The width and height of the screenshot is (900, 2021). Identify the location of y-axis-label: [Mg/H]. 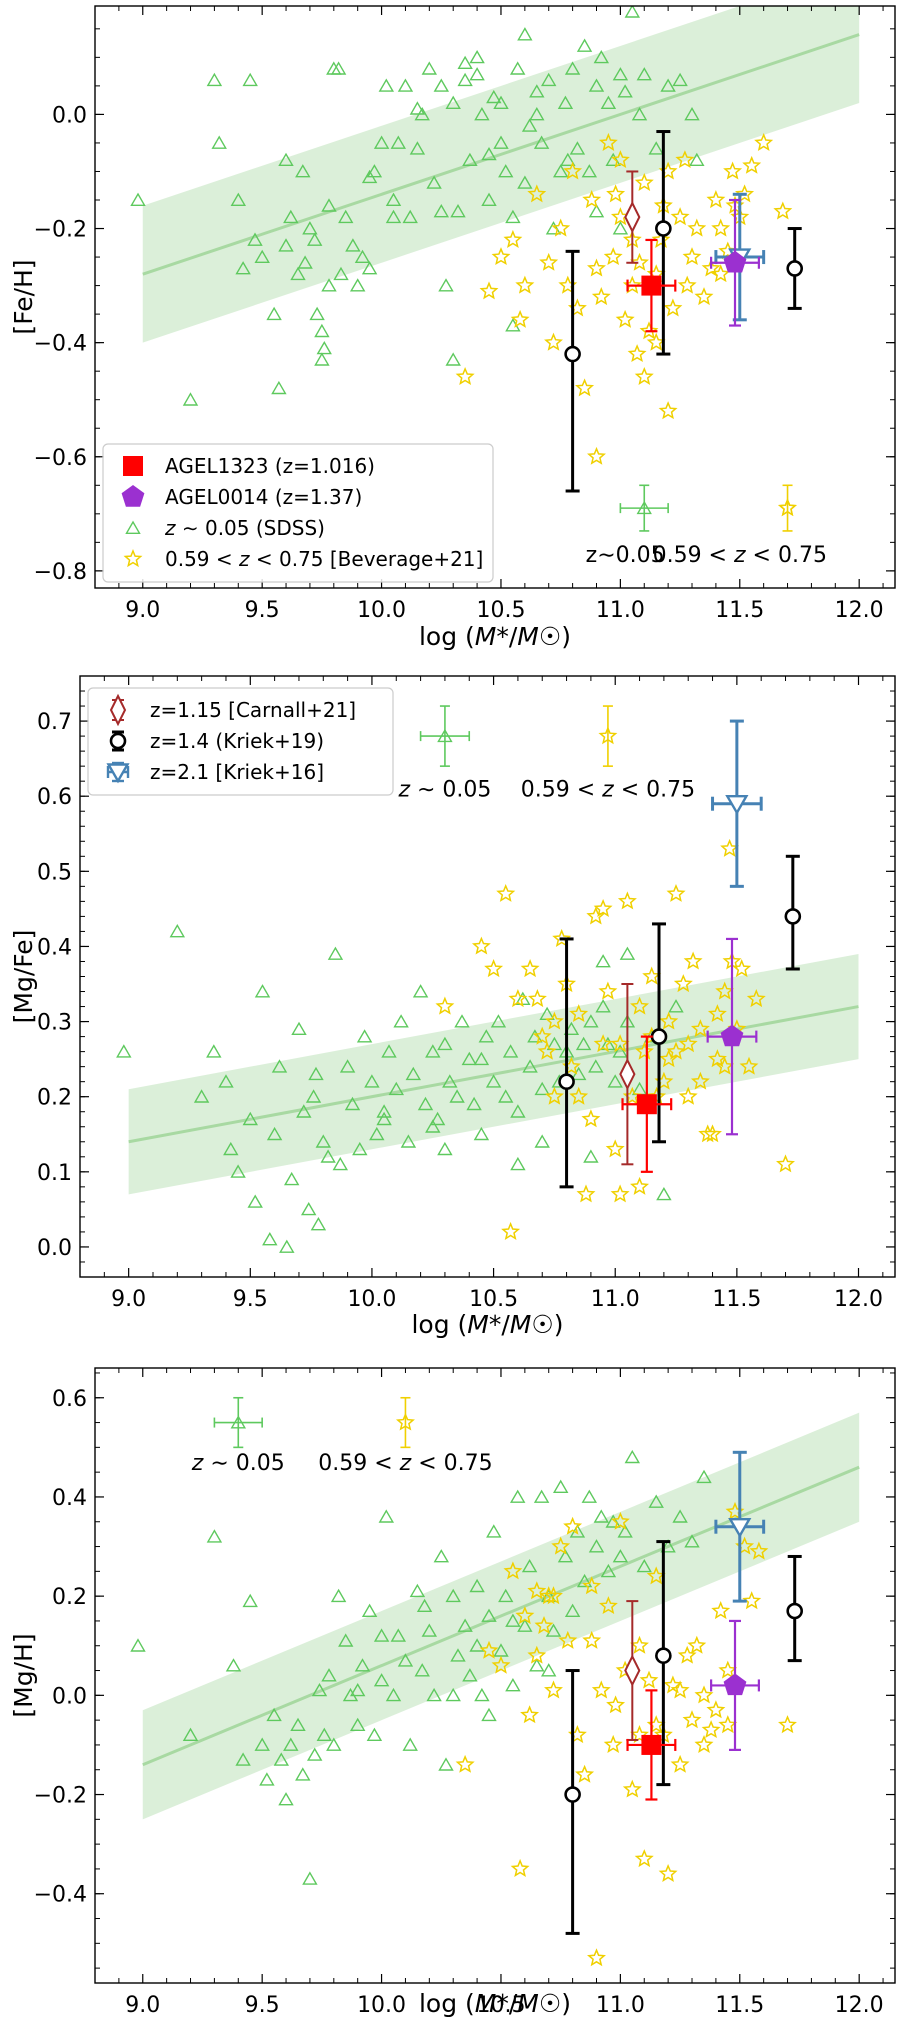
(23, 1675).